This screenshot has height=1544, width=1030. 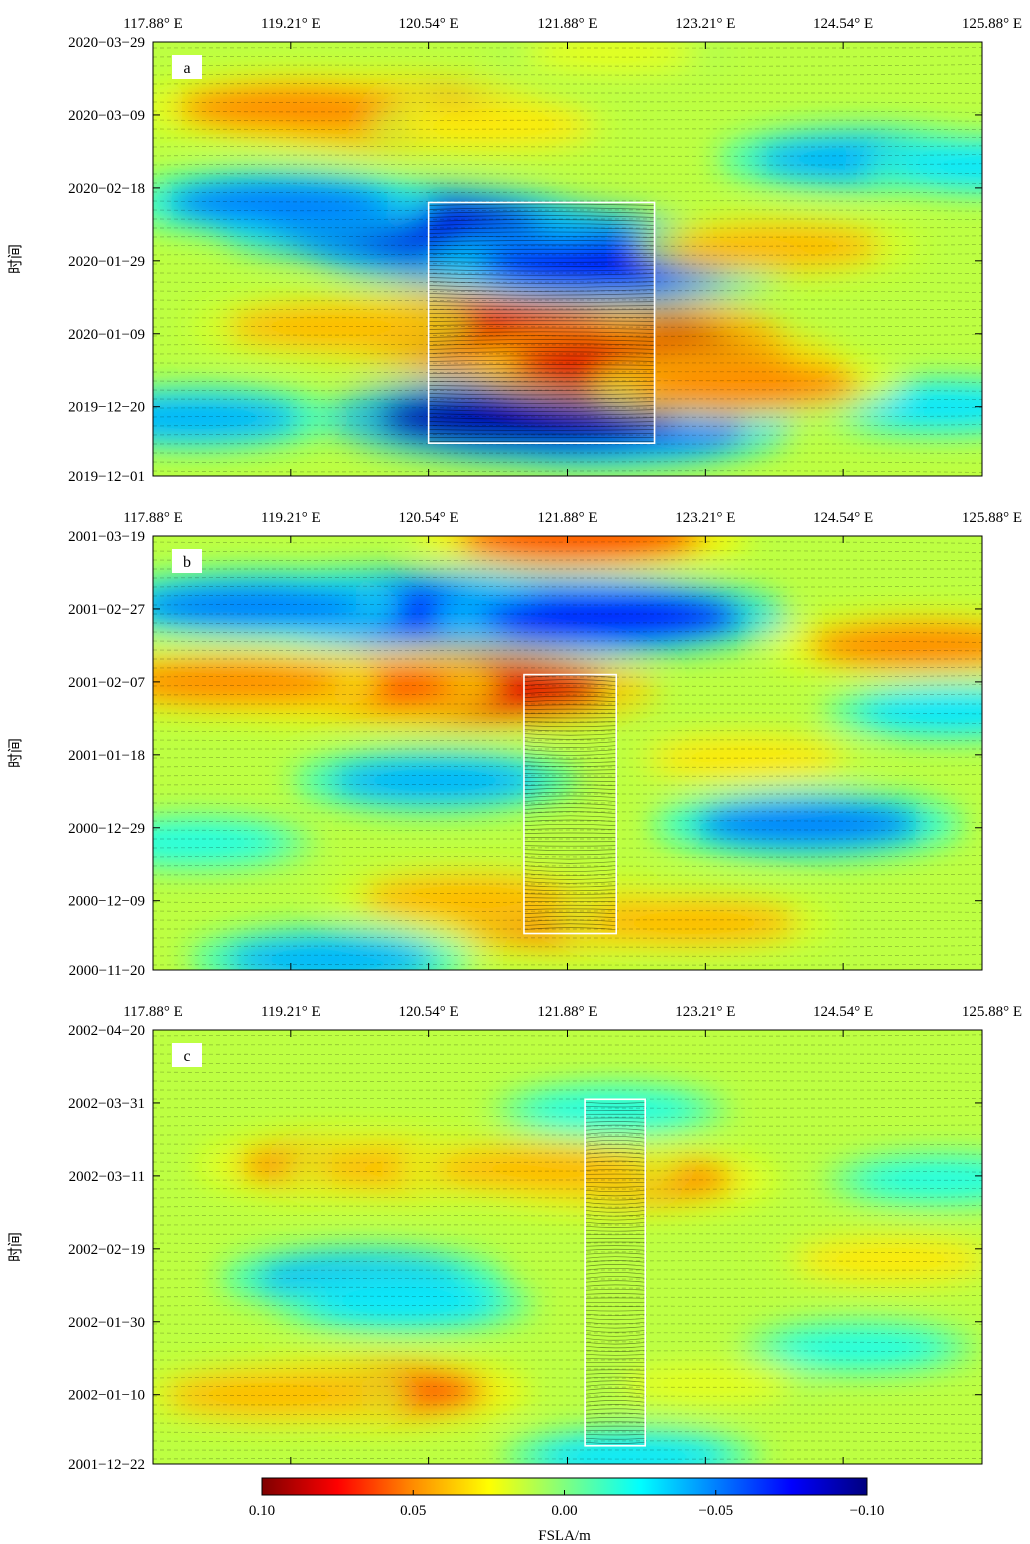 What do you see at coordinates (186, 1056) in the screenshot?
I see `panel-label-text: c` at bounding box center [186, 1056].